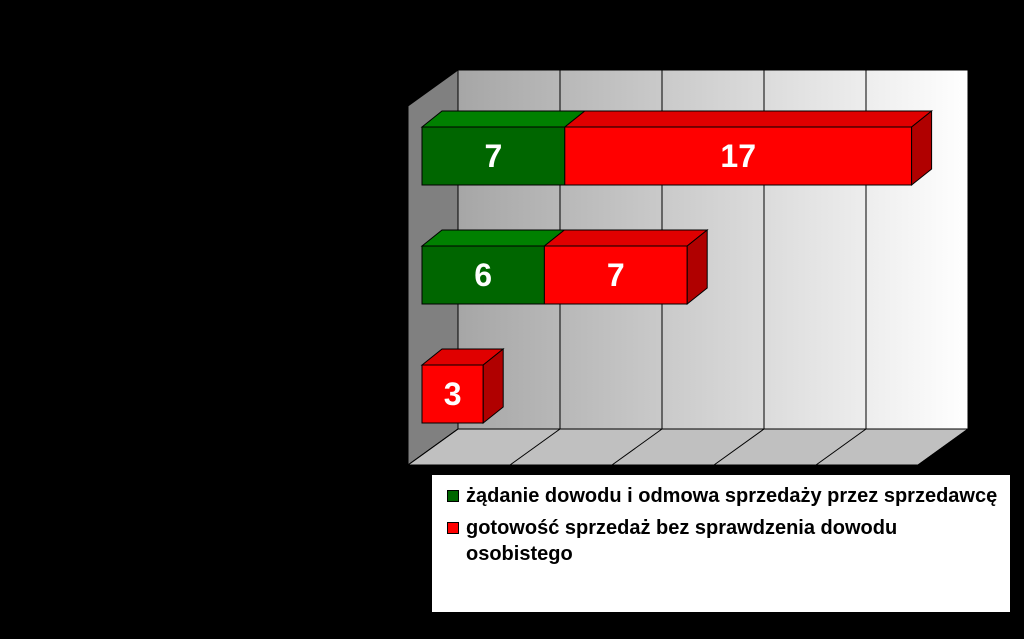 This screenshot has height=639, width=1024. I want to click on legend-swatch-green, so click(453, 496).